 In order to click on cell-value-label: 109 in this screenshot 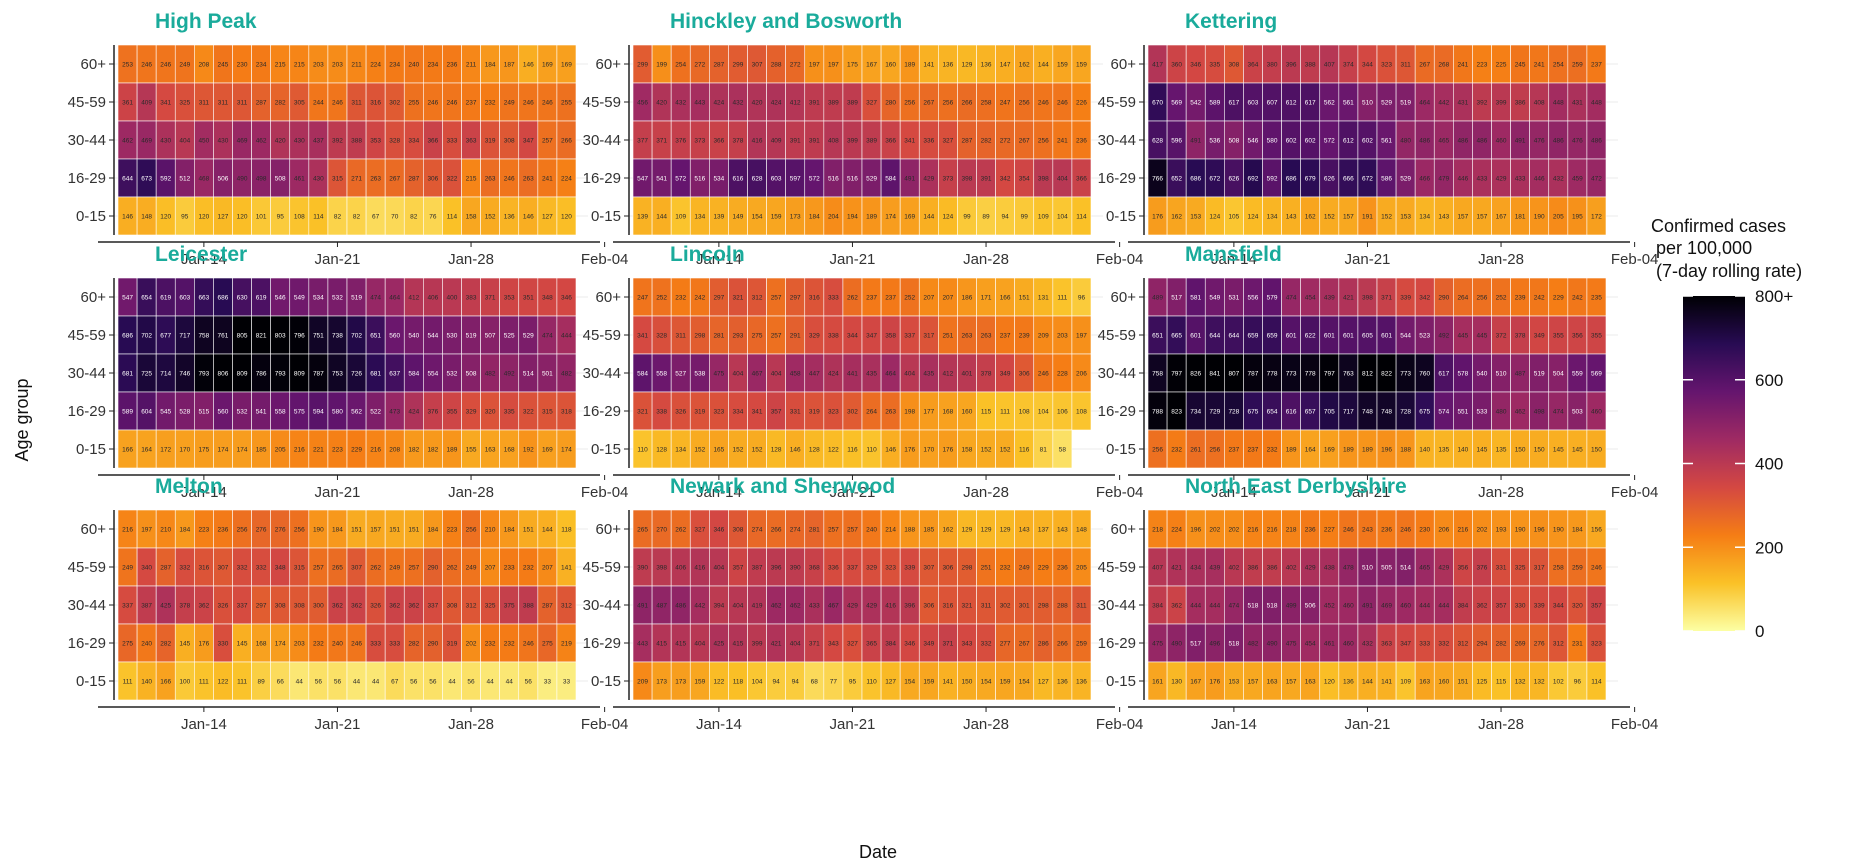, I will do `click(1405, 681)`.